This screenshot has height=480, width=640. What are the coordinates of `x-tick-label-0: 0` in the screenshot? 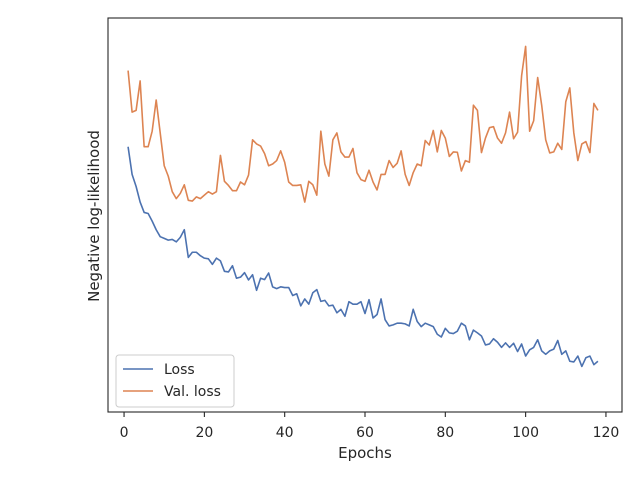 It's located at (124, 433).